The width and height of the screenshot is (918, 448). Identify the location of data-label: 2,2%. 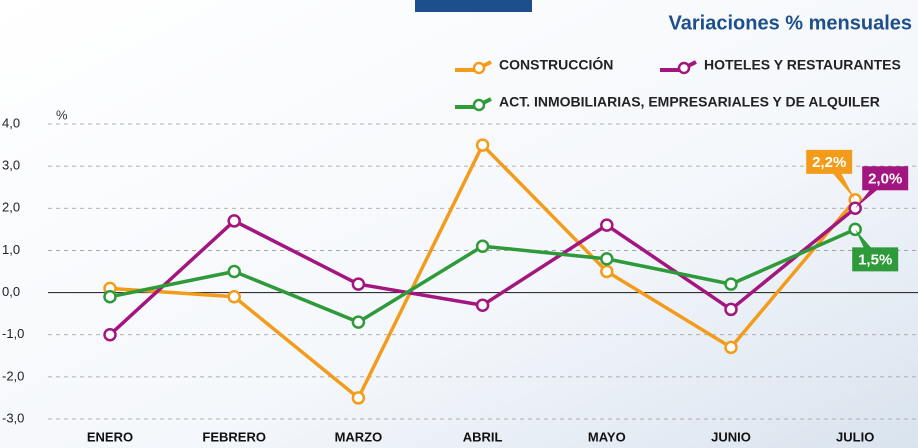
(829, 162).